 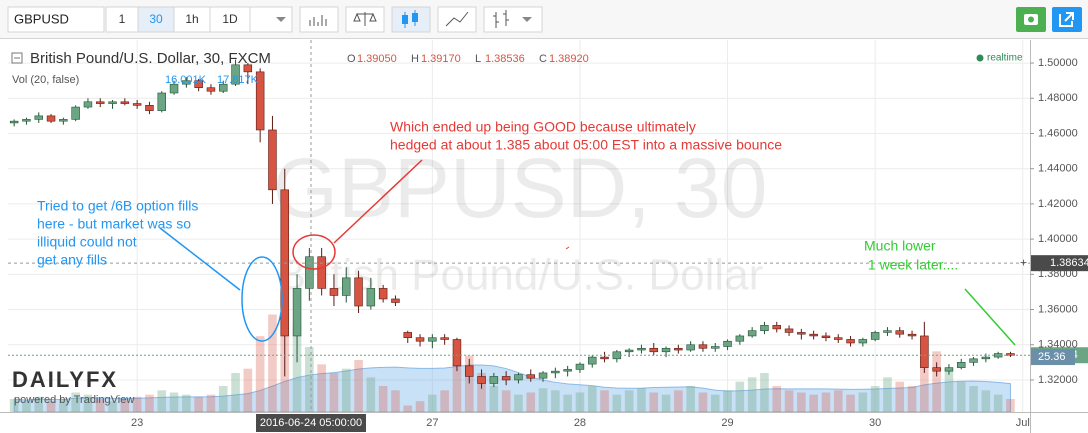 What do you see at coordinates (513, 19) in the screenshot?
I see `bars-button` at bounding box center [513, 19].